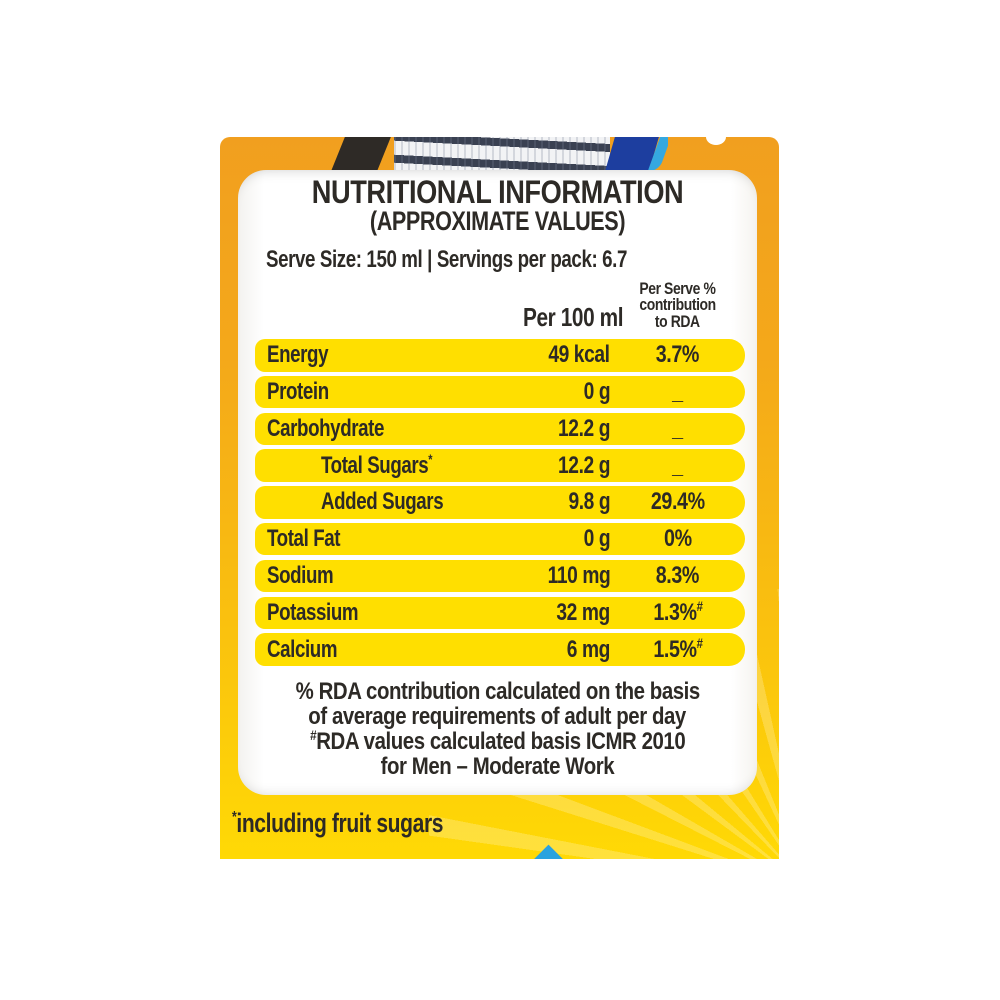 Image resolution: width=1000 pixels, height=1000 pixels. Describe the element at coordinates (377, 464) in the screenshot. I see `nutrient-name: Total Sugars*` at that location.